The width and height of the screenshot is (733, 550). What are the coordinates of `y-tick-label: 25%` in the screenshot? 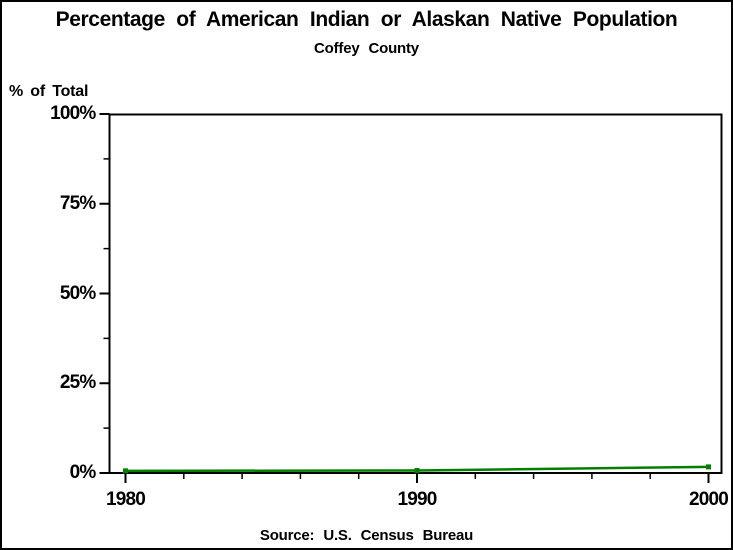 It's located at (77, 383).